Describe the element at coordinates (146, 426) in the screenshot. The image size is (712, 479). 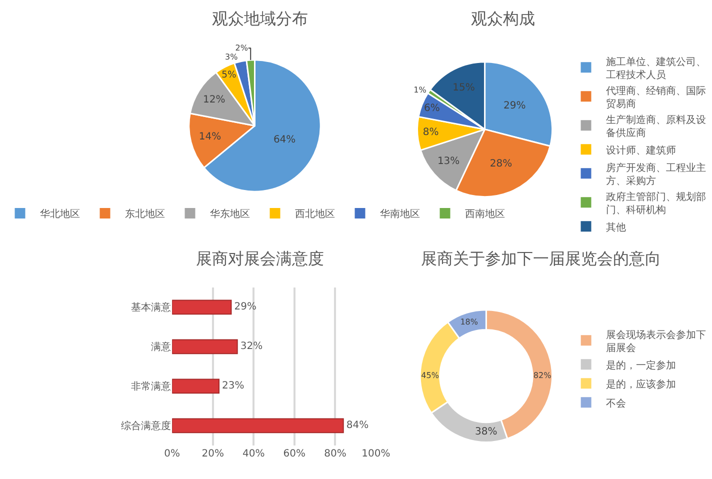
I see `y-tick-label: 综合满意度` at that location.